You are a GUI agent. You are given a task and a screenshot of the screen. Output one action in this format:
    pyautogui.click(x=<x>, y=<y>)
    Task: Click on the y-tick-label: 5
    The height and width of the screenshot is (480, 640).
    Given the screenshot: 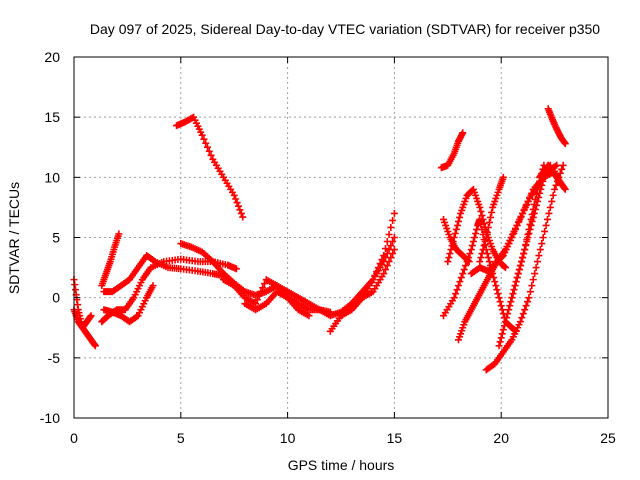 What is the action you would take?
    pyautogui.click(x=56, y=238)
    